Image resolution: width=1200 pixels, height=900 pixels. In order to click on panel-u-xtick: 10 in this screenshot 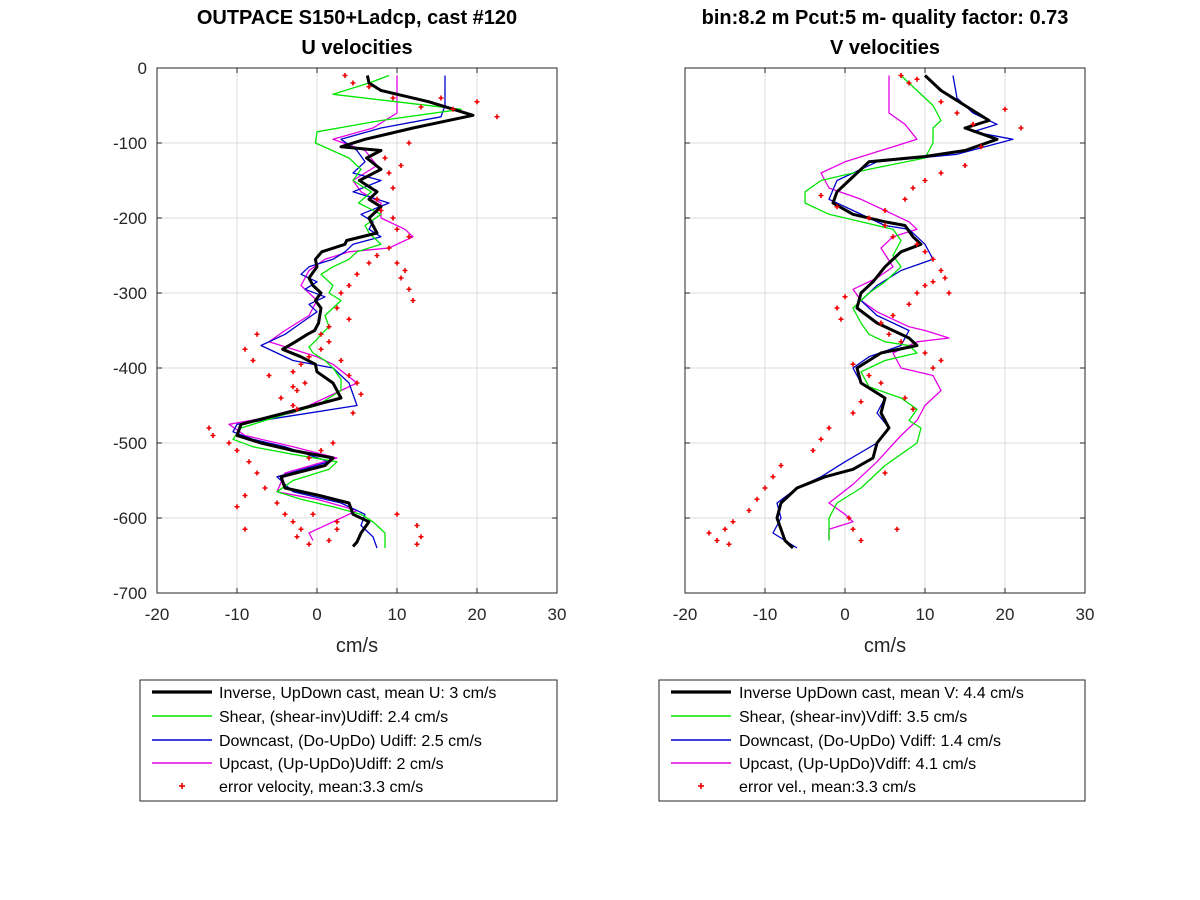, I will do `click(397, 614)`.